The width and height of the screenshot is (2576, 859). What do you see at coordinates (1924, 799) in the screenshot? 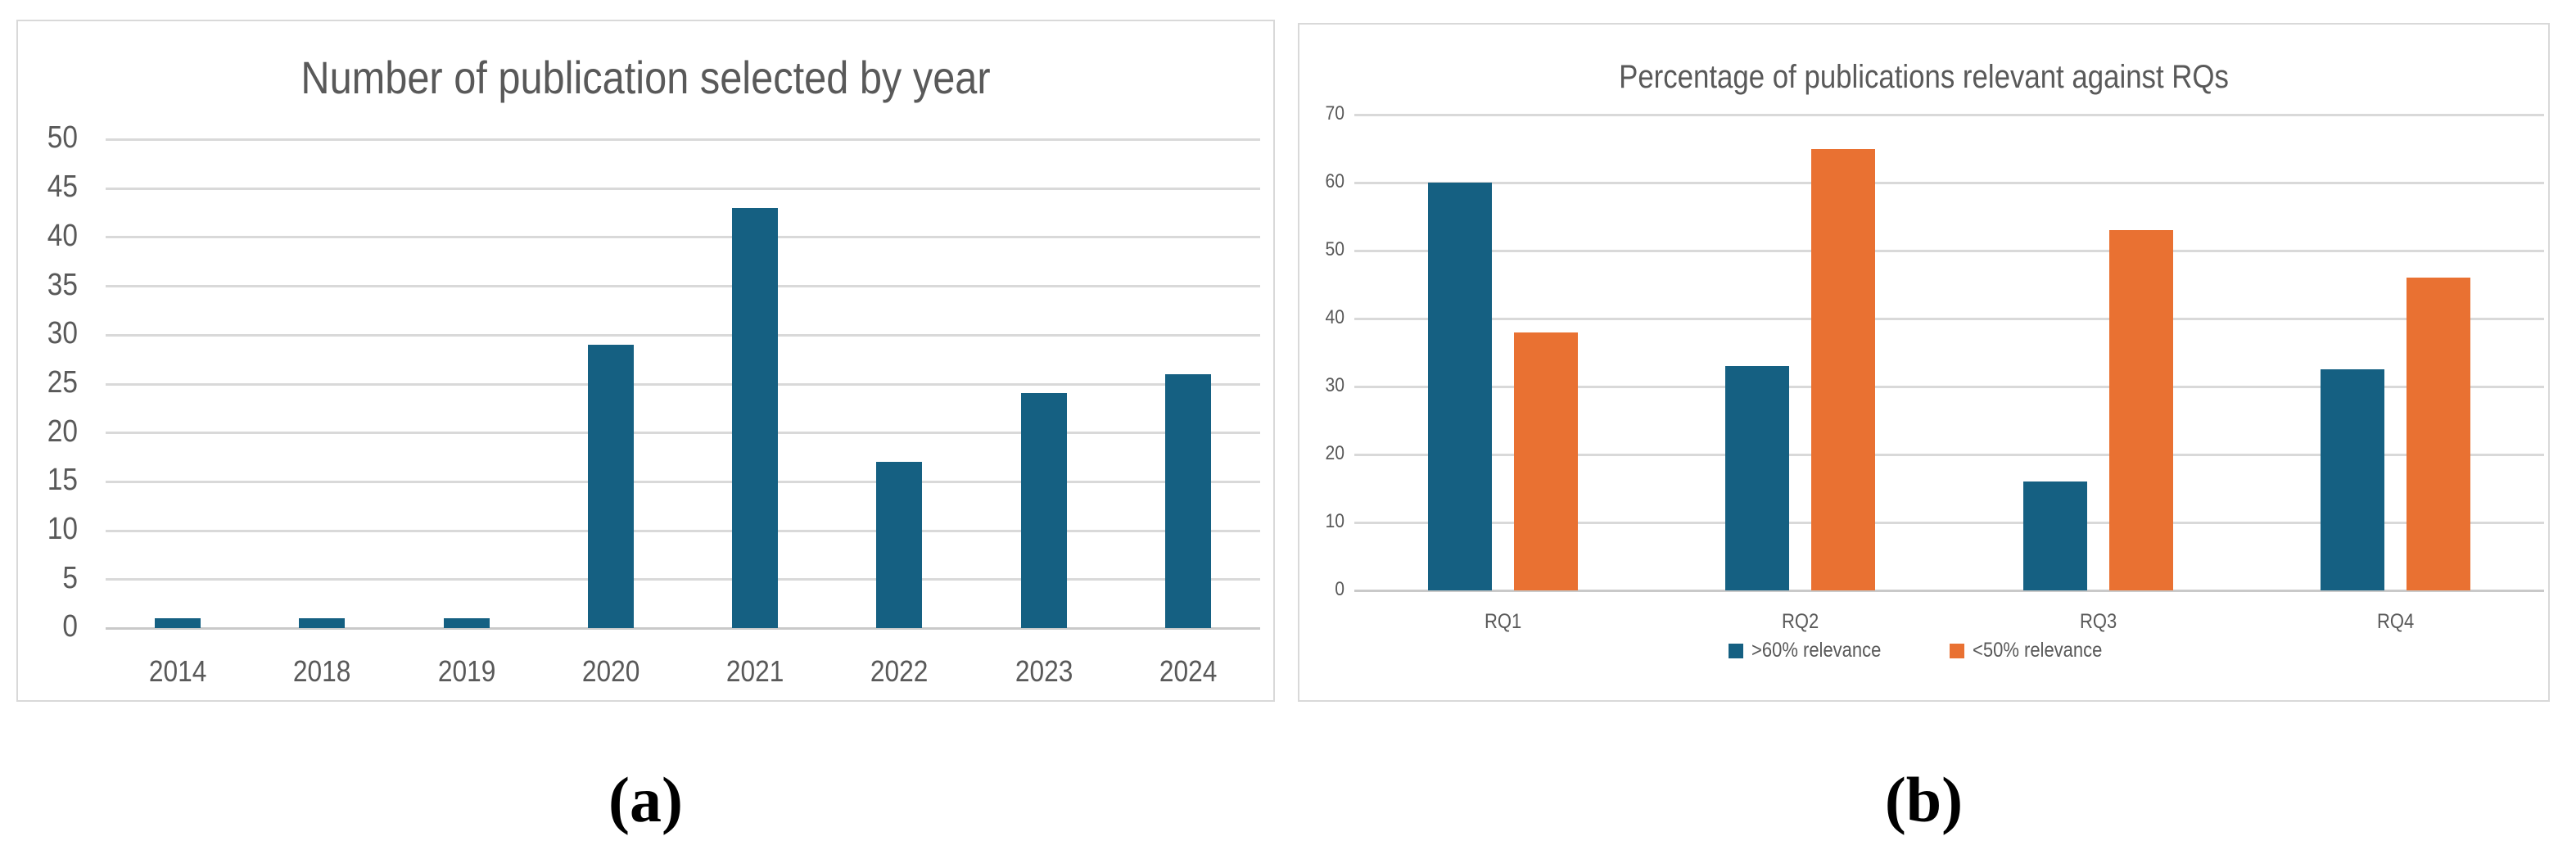
I see `subfigure-label-b: (b)` at bounding box center [1924, 799].